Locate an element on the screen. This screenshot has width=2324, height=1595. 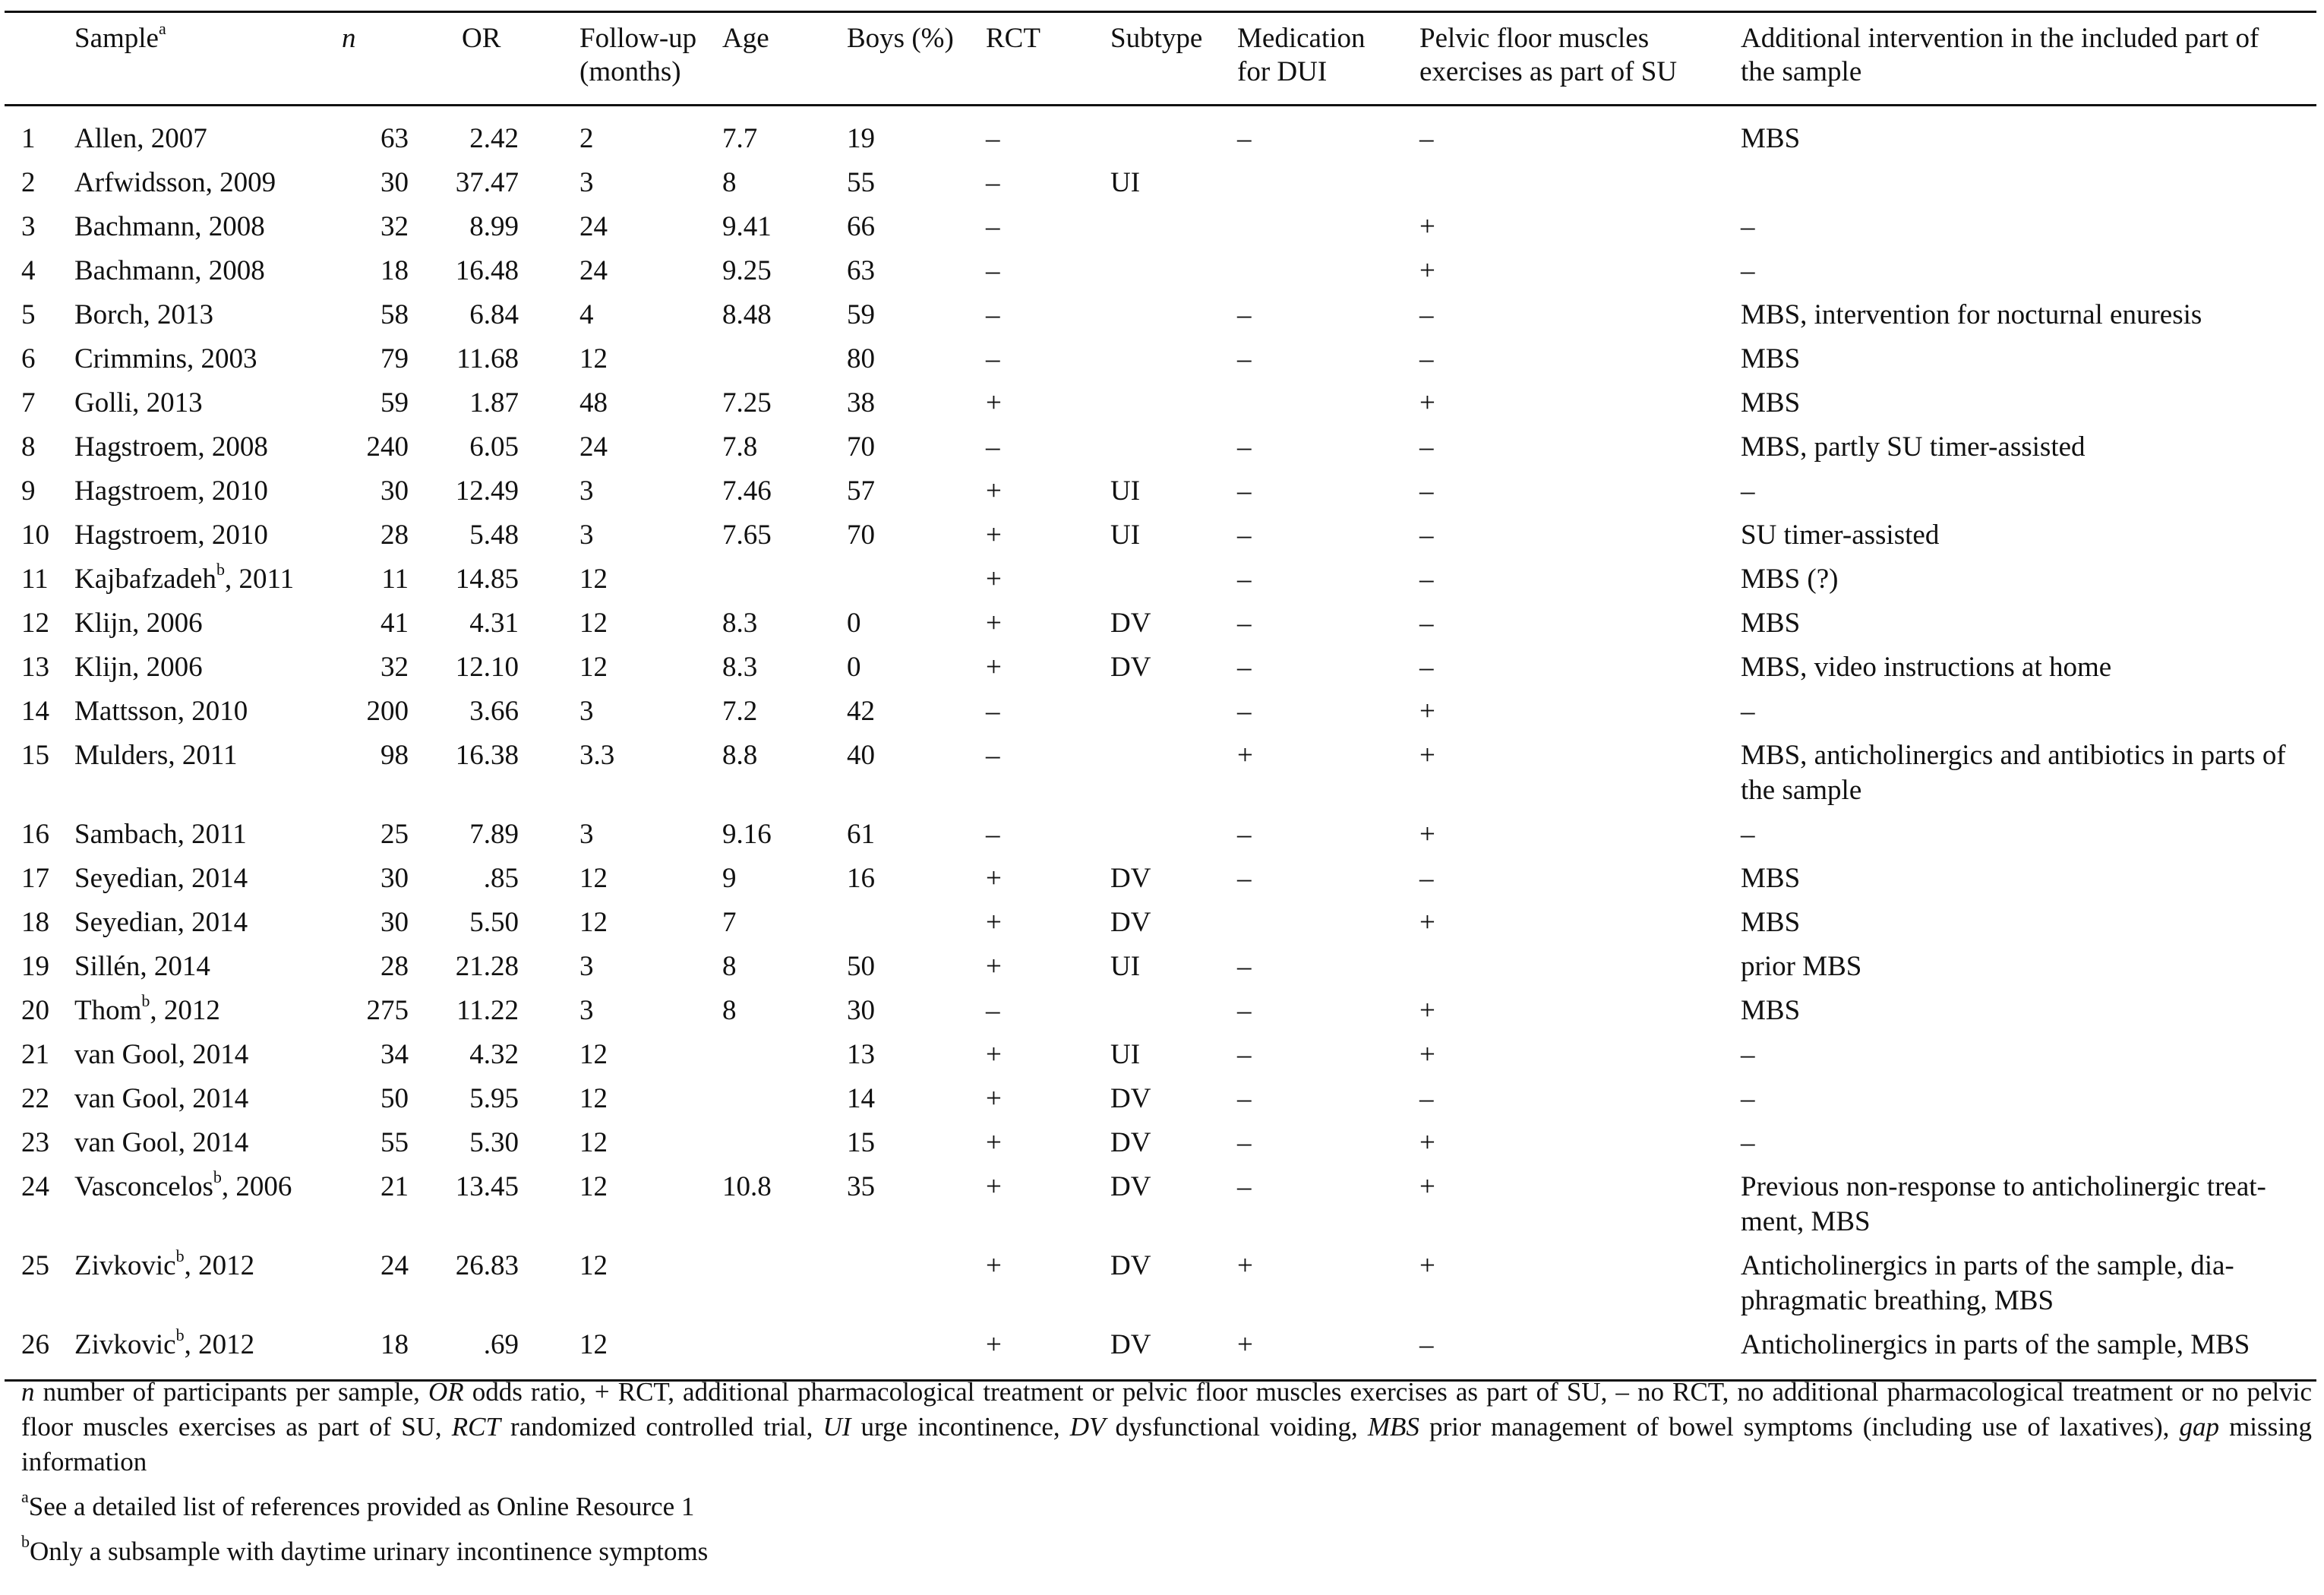
sample-author: Vasconcelos is located at coordinates (143, 1186).